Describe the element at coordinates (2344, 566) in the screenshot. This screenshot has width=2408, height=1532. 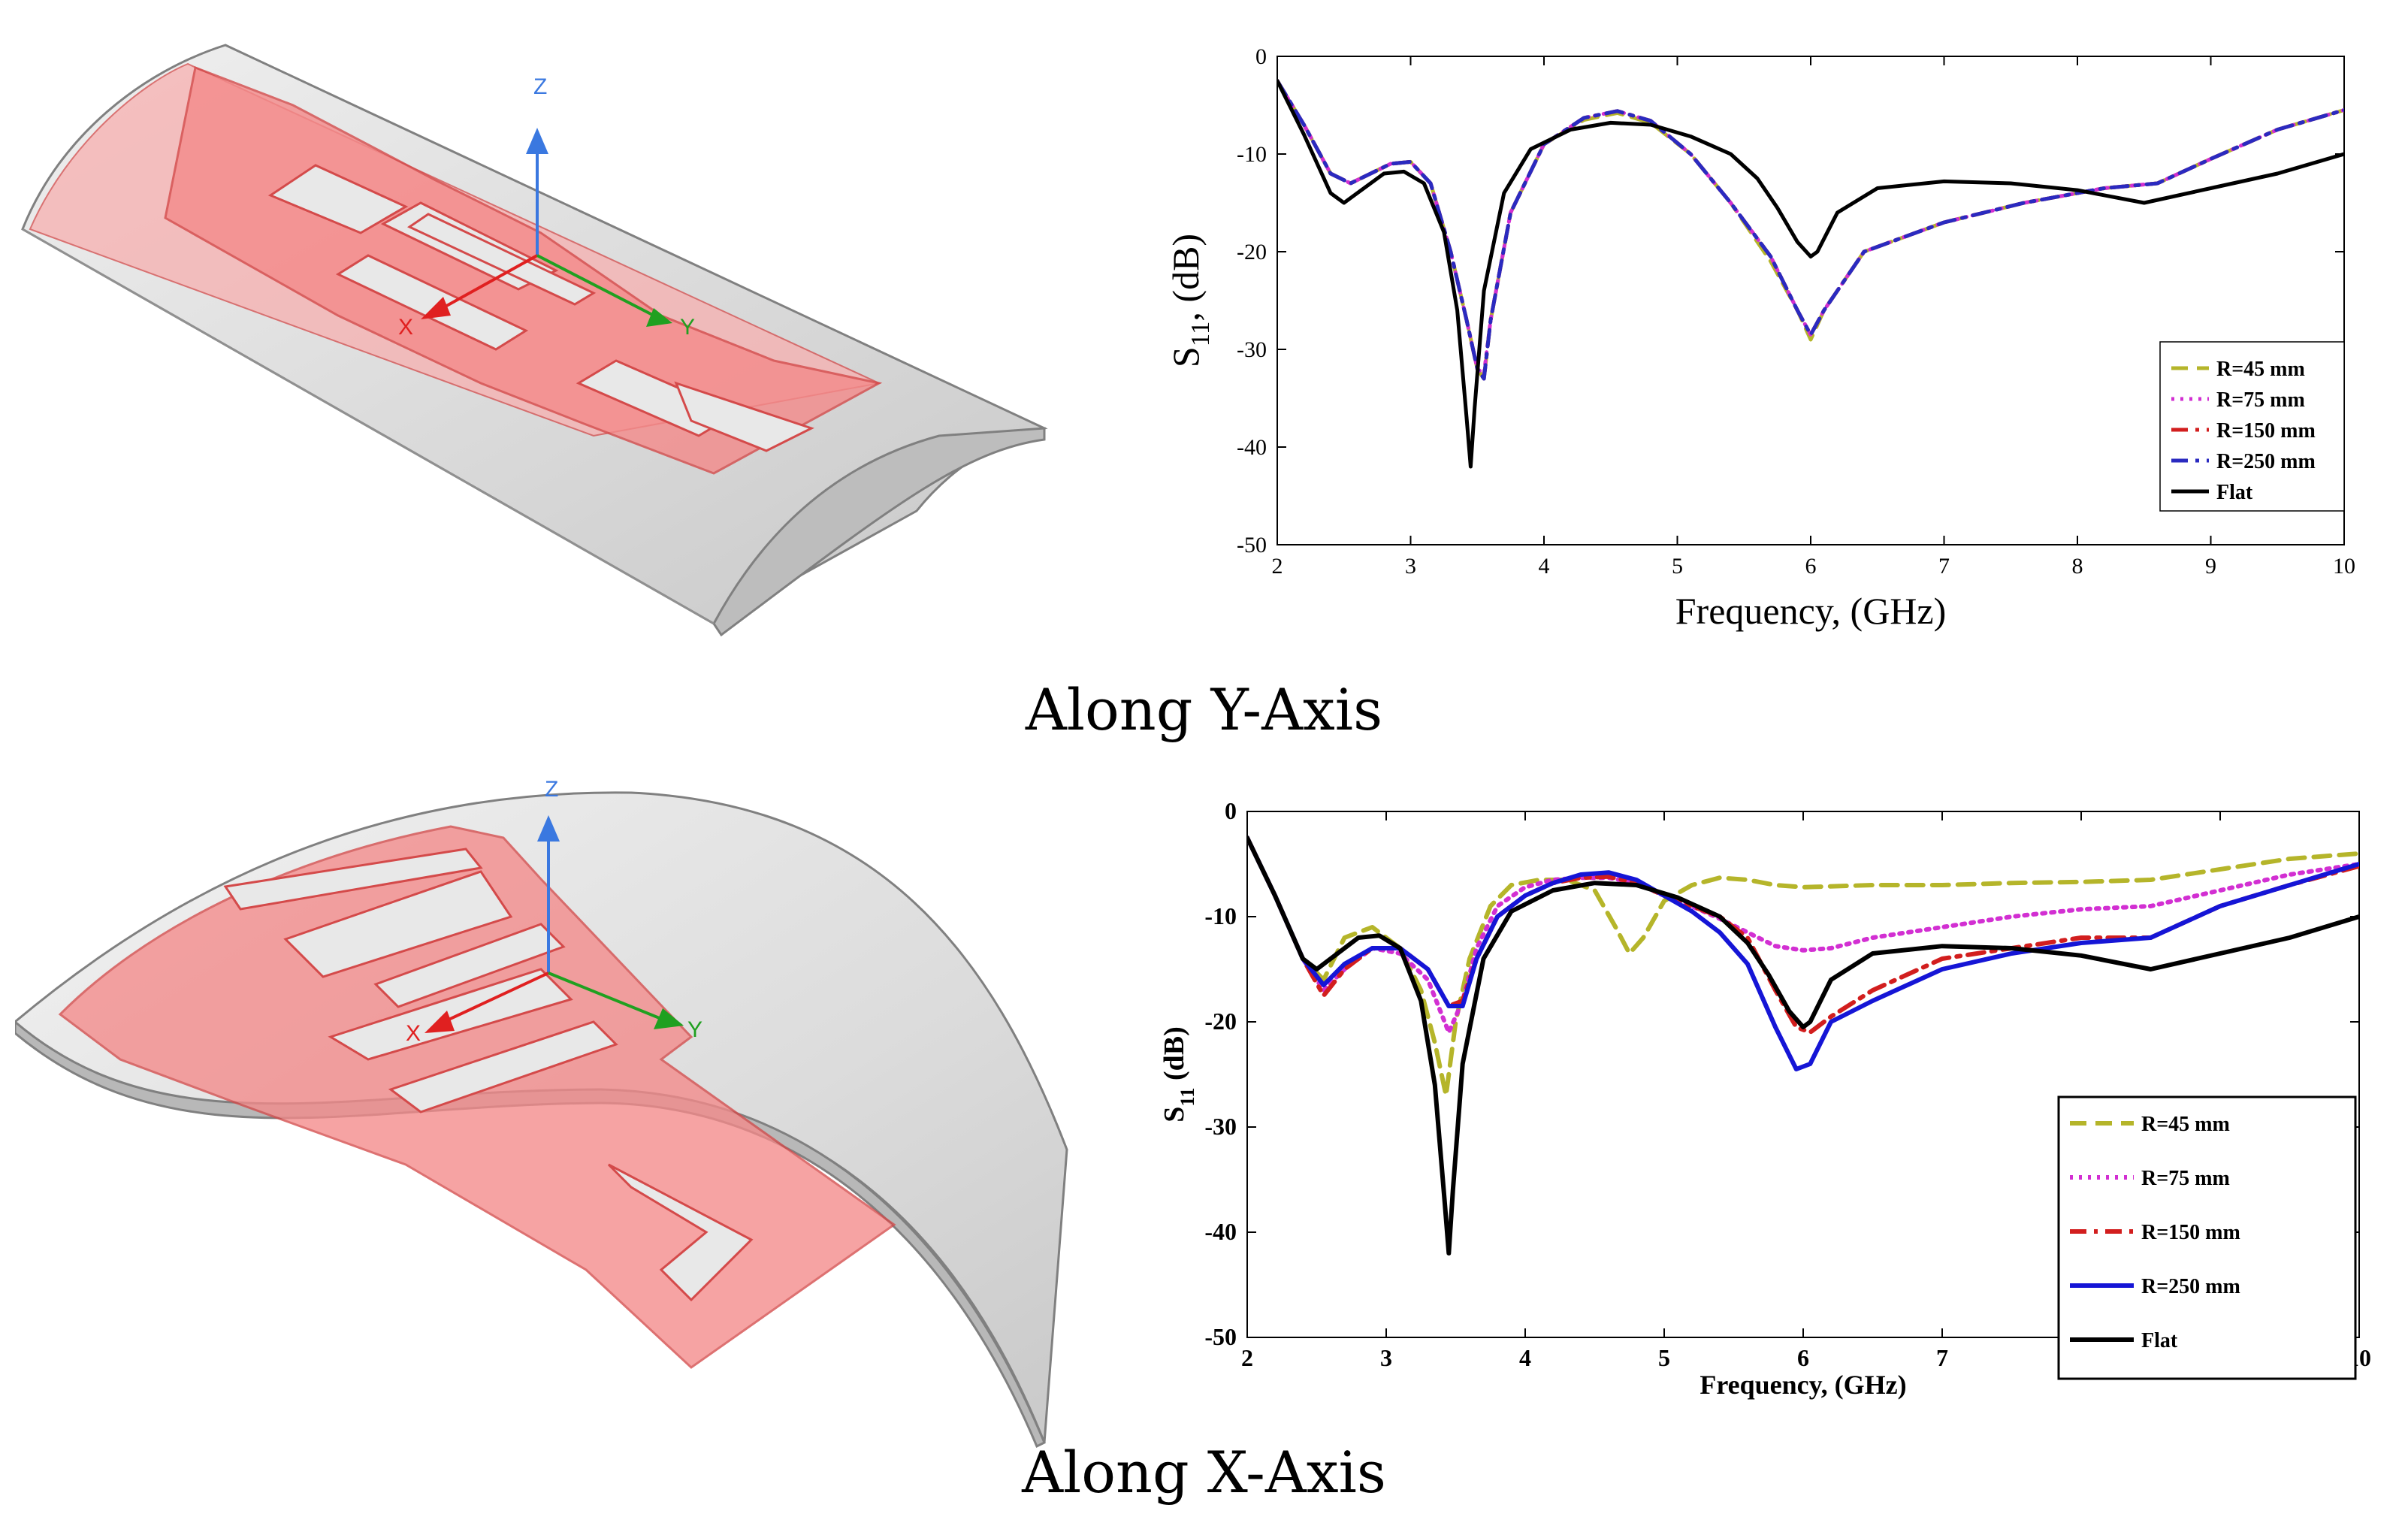
I see `x-tick-label: 10` at that location.